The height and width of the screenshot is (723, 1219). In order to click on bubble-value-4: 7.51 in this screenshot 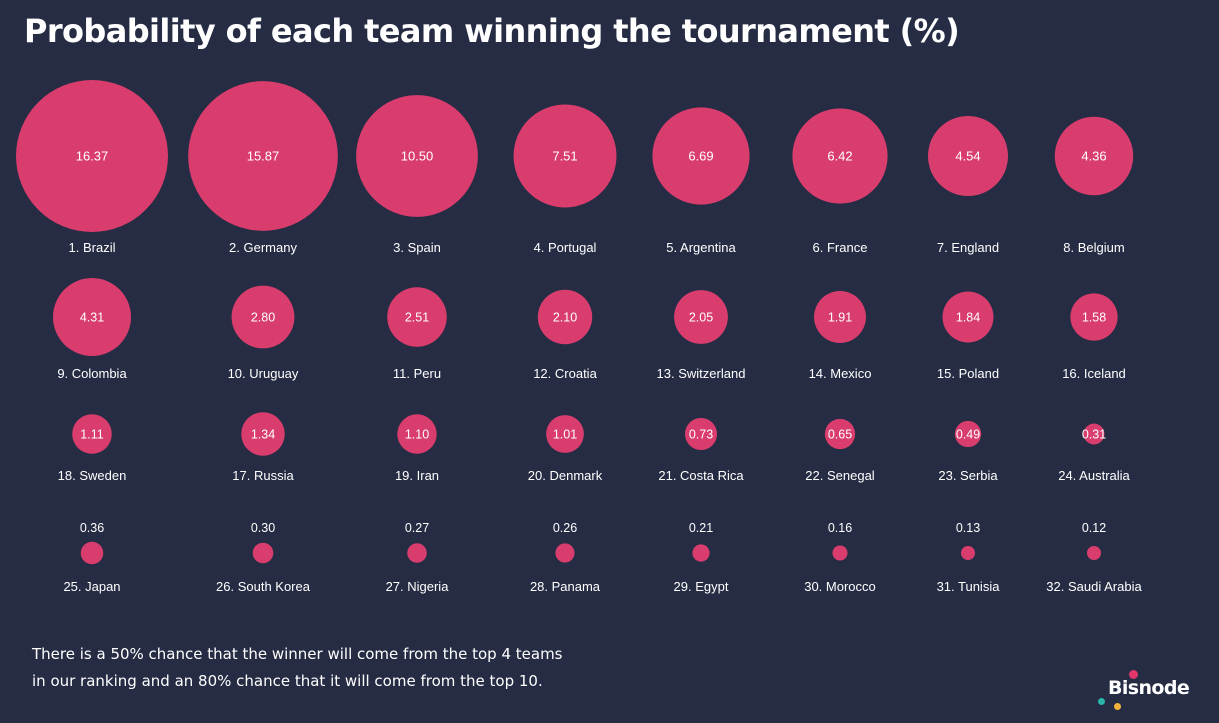, I will do `click(564, 156)`.